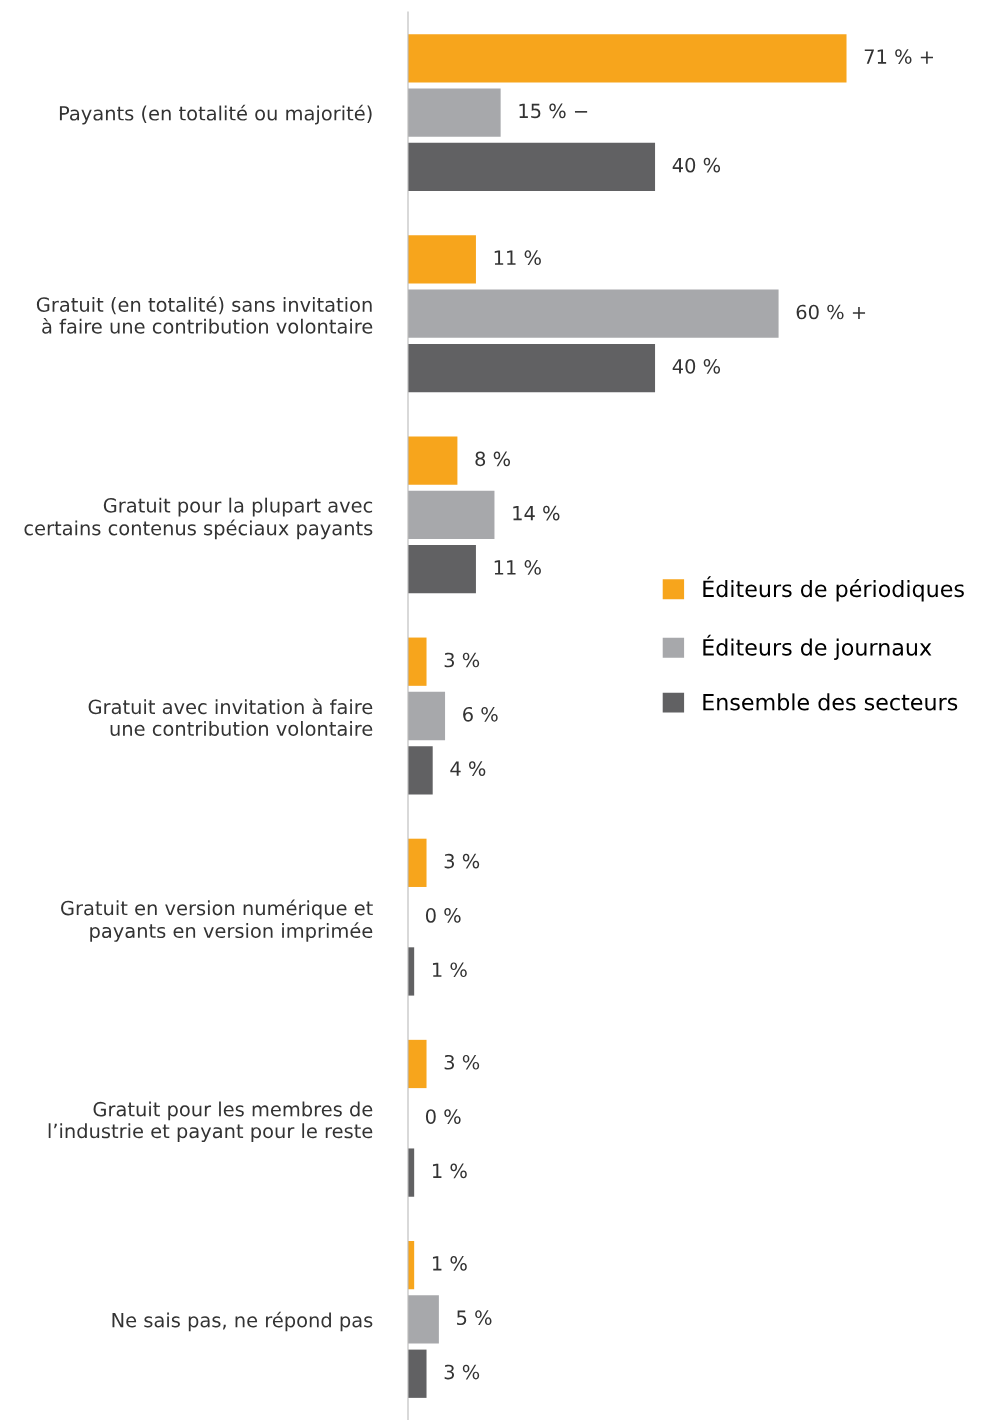 This screenshot has width=985, height=1420. I want to click on data-label: 60 % +, so click(831, 312).